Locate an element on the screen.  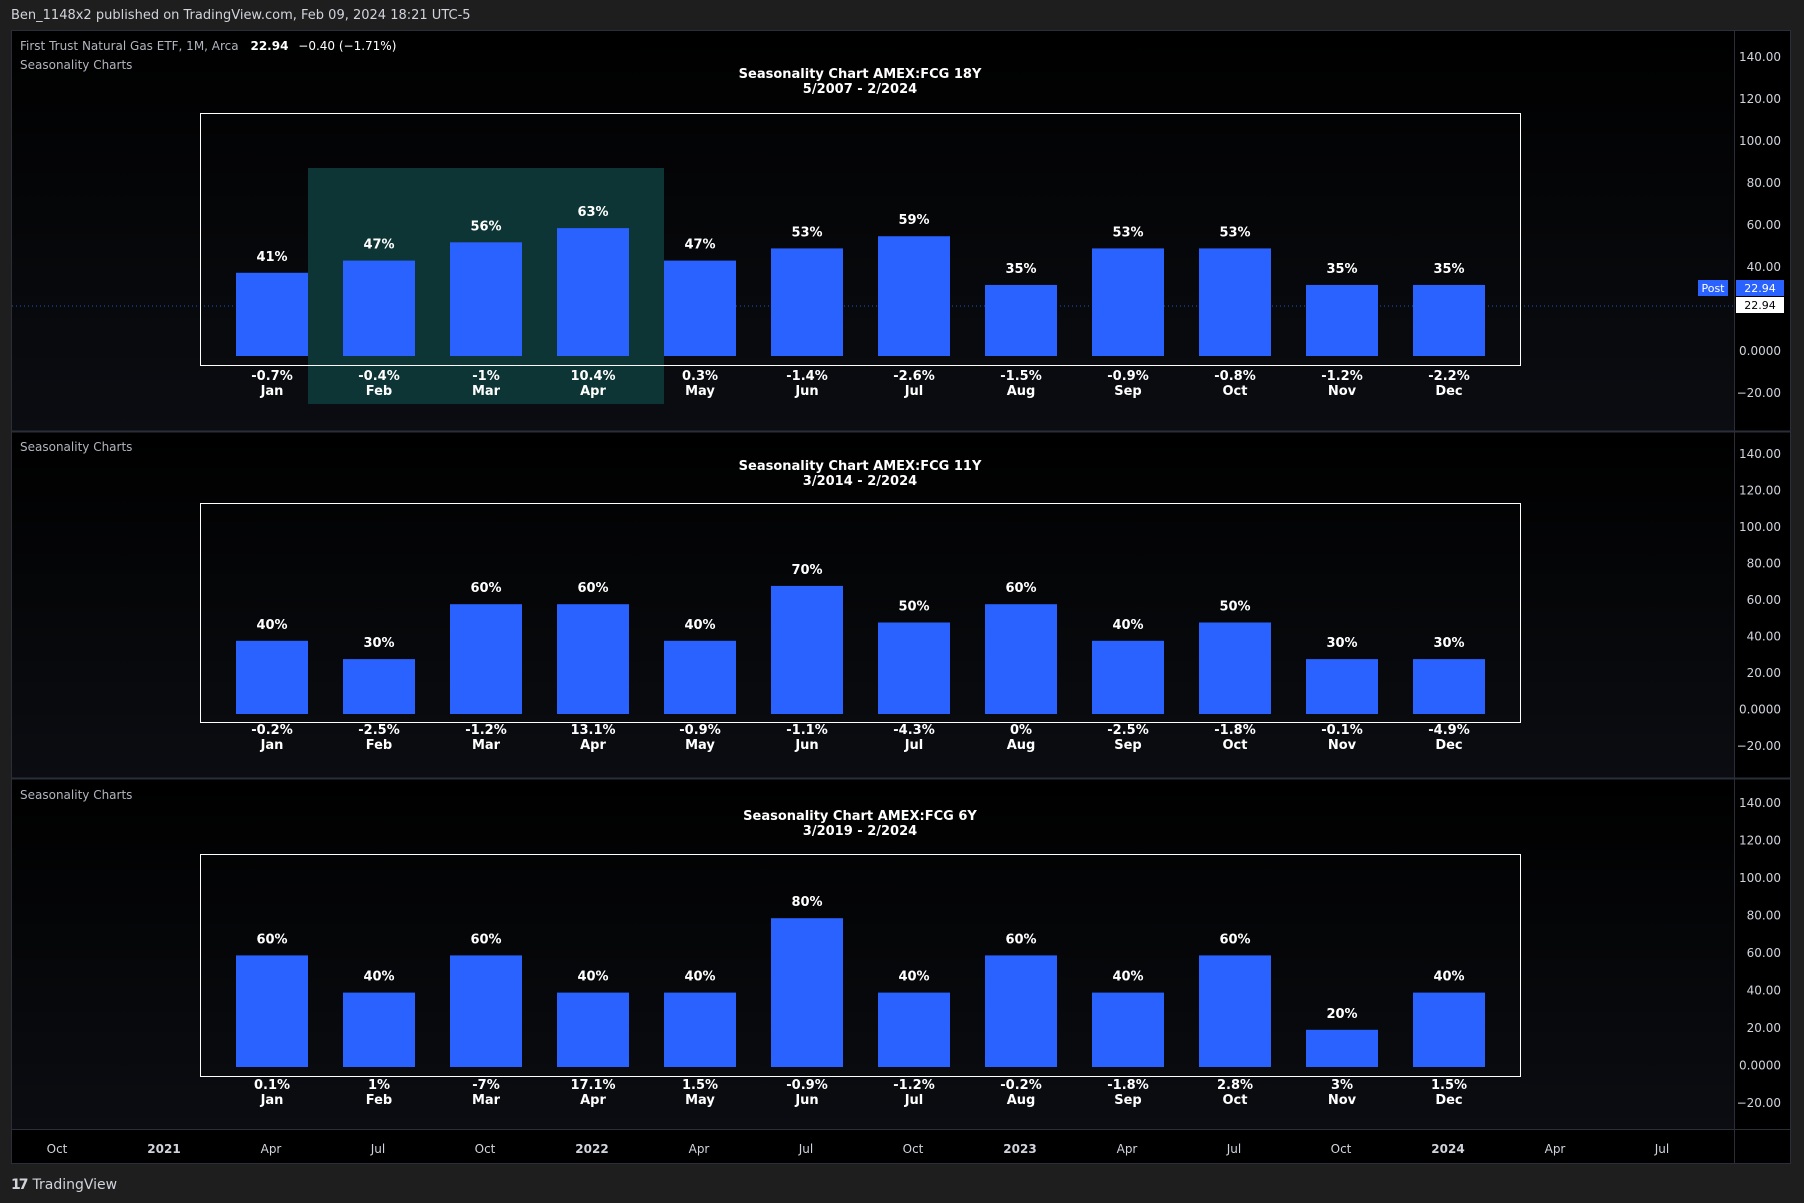
chart-title: Seasonality Chart AMEX:FCG 6Y is located at coordinates (860, 816).